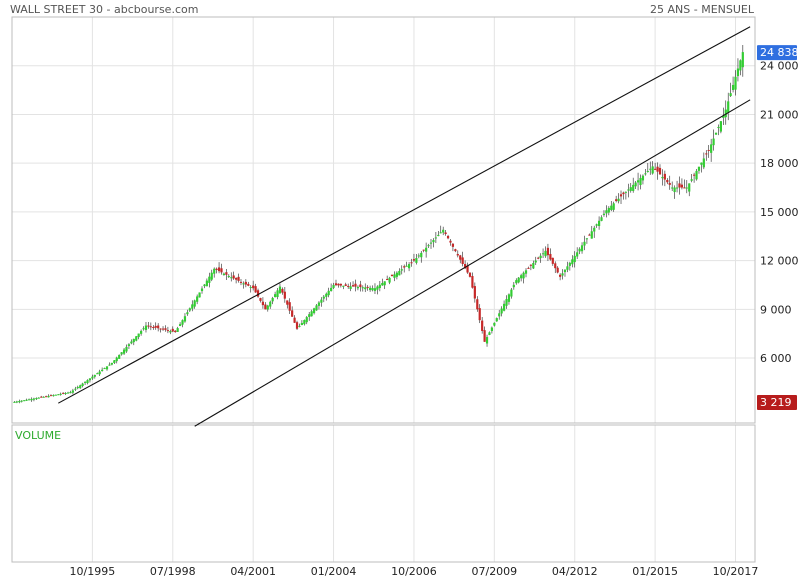 Image resolution: width=800 pixels, height=580 pixels. Describe the element at coordinates (104, 9) in the screenshot. I see `chart-title: WALL STREET 30 - abcbourse.com` at that location.